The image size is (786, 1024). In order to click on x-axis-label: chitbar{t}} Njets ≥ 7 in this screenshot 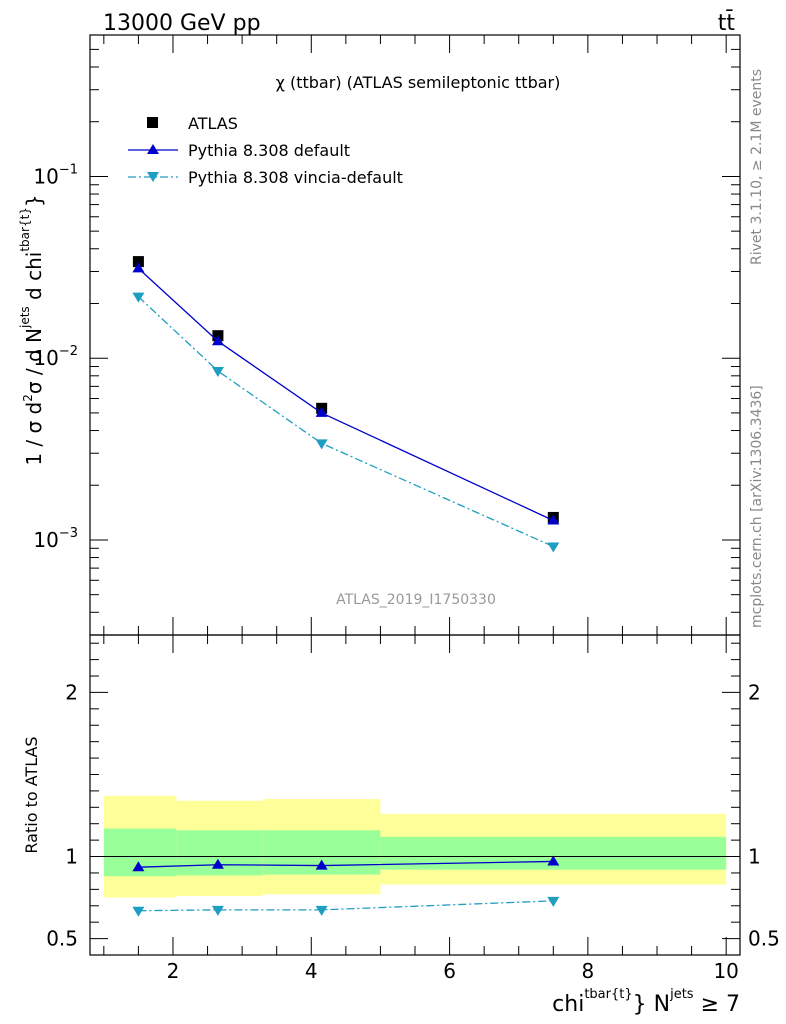, I will do `click(646, 1002)`.